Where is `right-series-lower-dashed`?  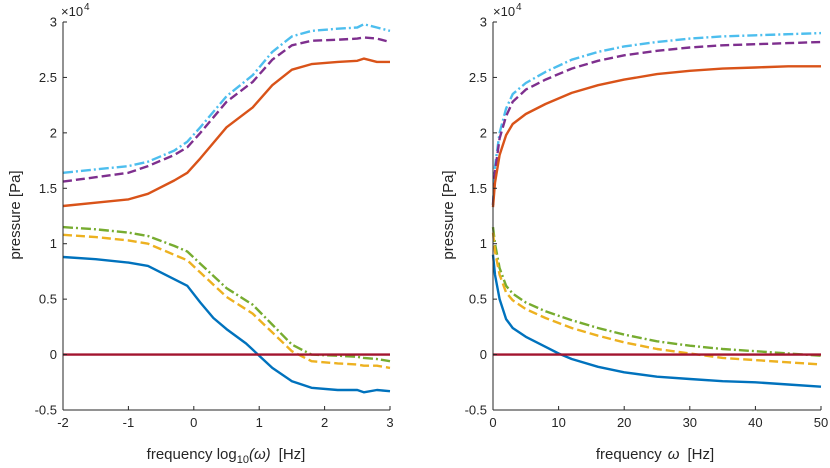 right-series-lower-dashed is located at coordinates (656, 299).